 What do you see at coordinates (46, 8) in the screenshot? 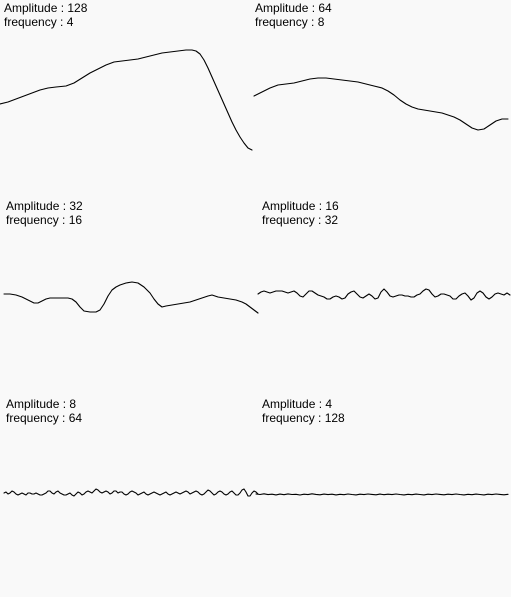
I see `amplitude-label: Amplitude : 128` at bounding box center [46, 8].